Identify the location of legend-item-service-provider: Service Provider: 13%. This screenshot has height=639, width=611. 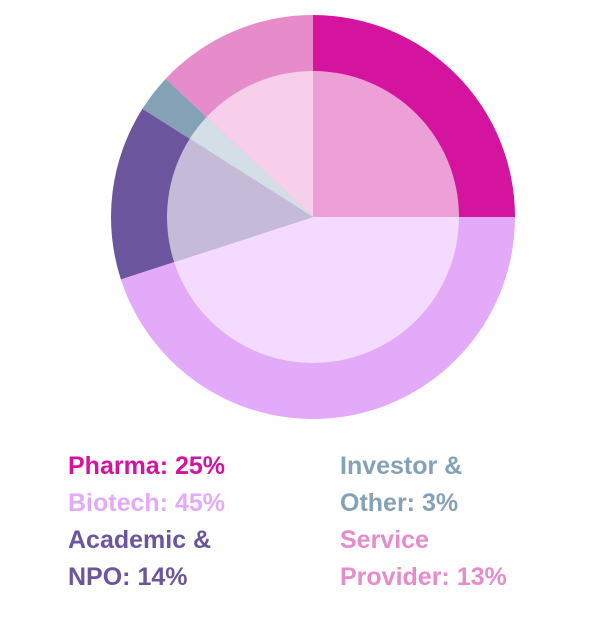
(423, 558).